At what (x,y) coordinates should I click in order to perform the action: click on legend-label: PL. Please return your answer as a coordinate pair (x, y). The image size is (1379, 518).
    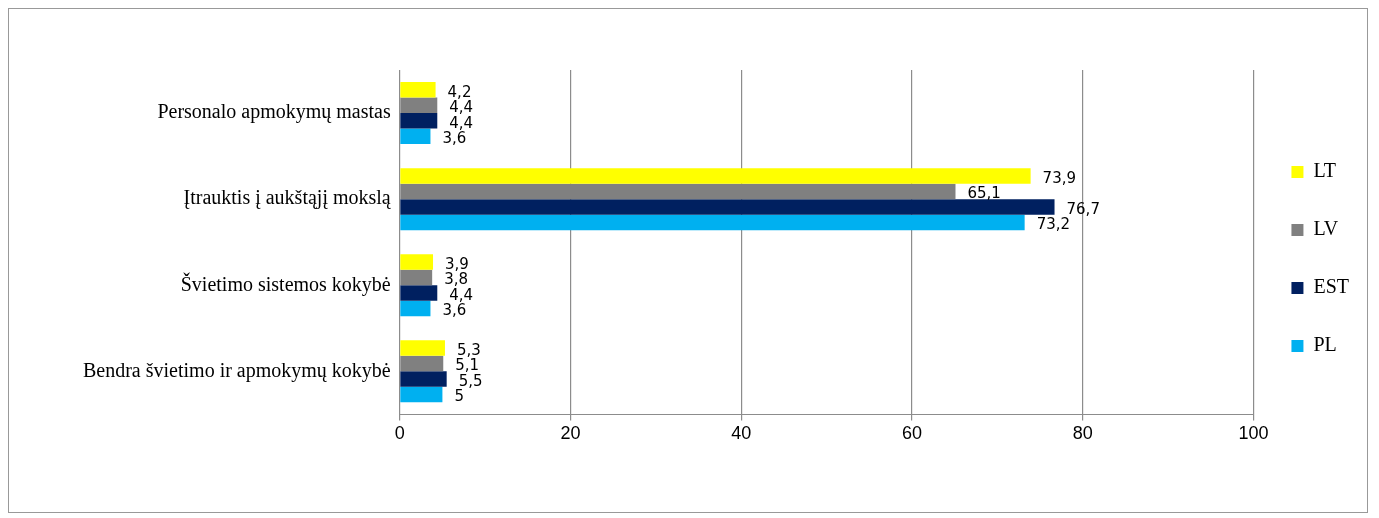
    Looking at the image, I should click on (1325, 344).